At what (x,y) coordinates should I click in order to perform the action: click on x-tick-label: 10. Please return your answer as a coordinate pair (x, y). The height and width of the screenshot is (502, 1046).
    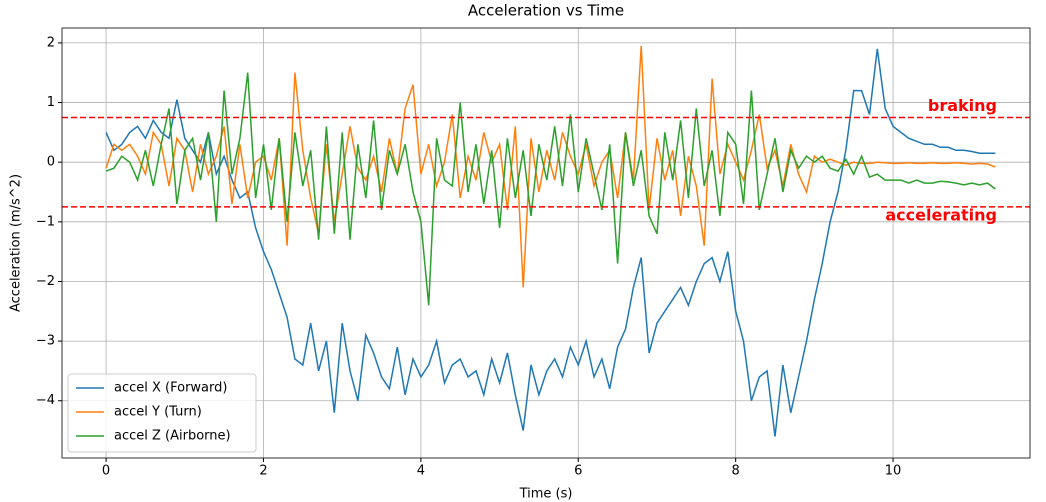
    Looking at the image, I should click on (893, 471).